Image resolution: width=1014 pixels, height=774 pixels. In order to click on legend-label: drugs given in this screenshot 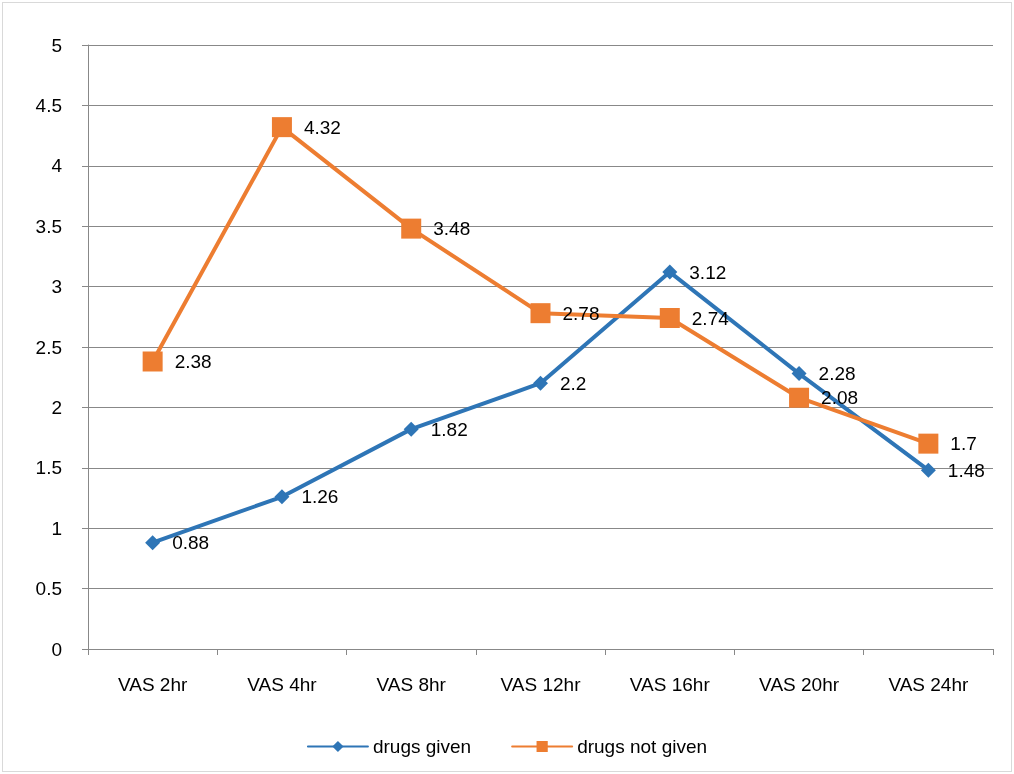, I will do `click(422, 746)`.